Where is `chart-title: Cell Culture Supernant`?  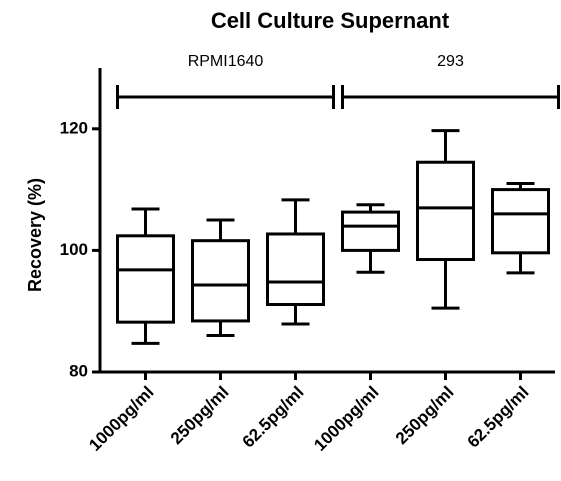 chart-title: Cell Culture Supernant is located at coordinates (330, 20).